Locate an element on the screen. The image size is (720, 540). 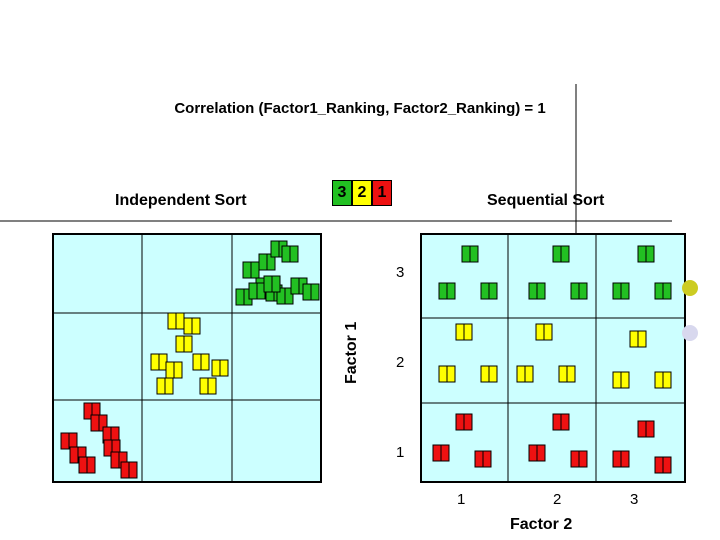
y-tick-3: 3 is located at coordinates (400, 272).